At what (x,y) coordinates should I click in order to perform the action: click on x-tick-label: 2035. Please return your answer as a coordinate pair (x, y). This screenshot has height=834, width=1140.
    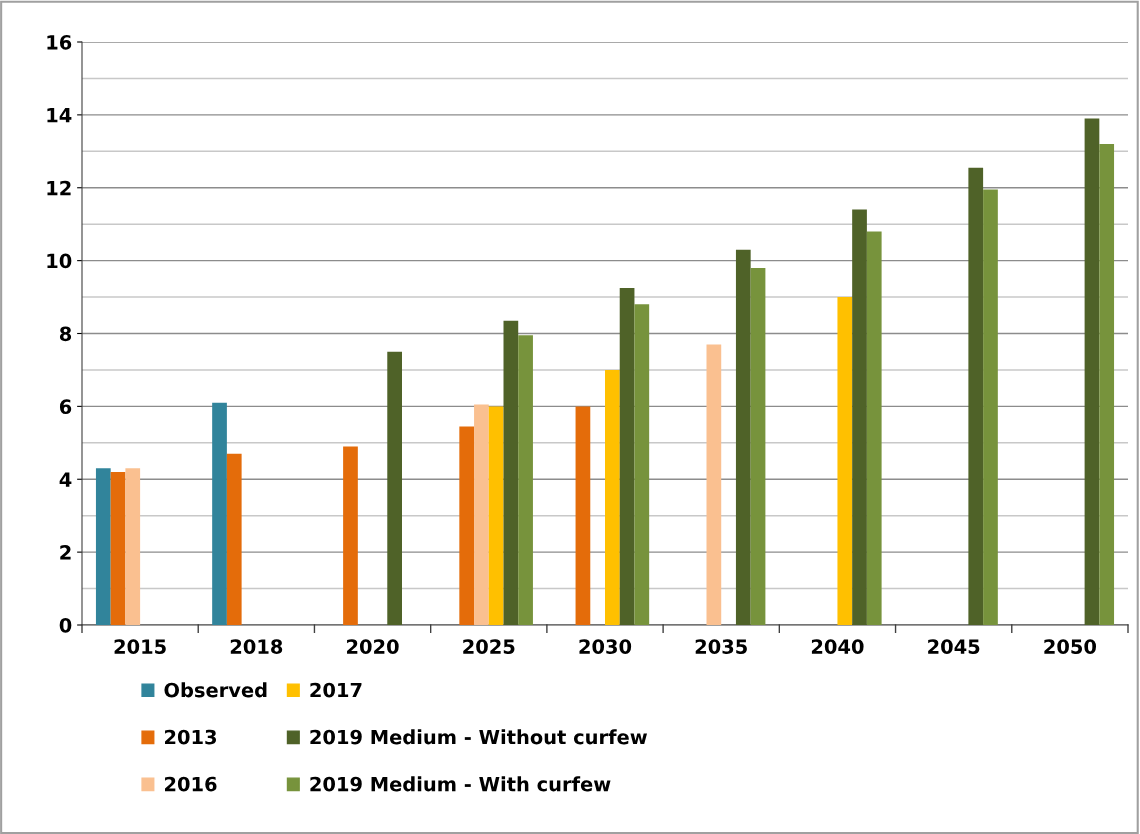
    Looking at the image, I should click on (721, 646).